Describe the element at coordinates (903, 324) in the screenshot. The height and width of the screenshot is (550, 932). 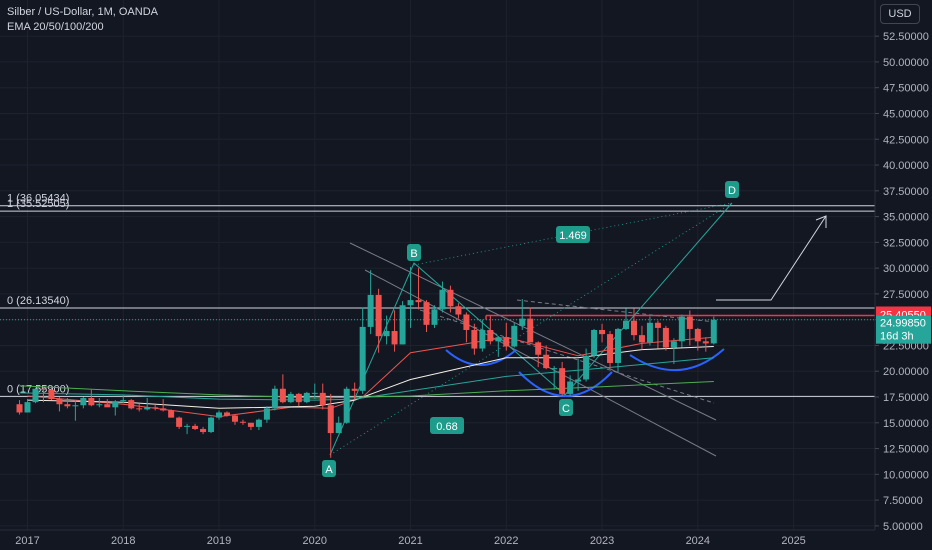
I see `last-price-label: 24.99850` at that location.